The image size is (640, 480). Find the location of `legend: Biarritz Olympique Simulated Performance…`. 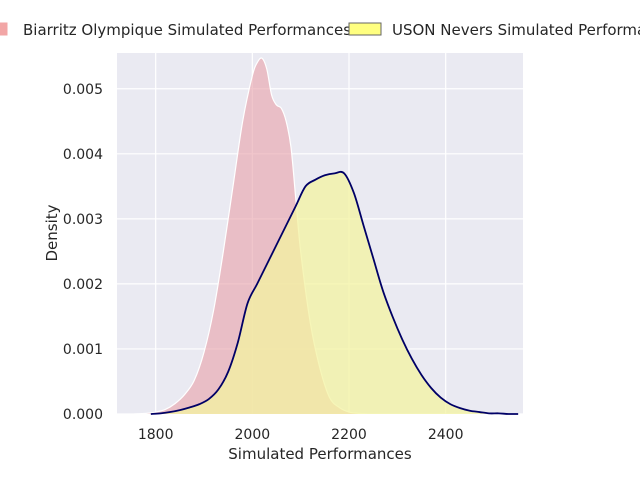

legend: Biarritz Olympique Simulated Performance… is located at coordinates (320, 30).